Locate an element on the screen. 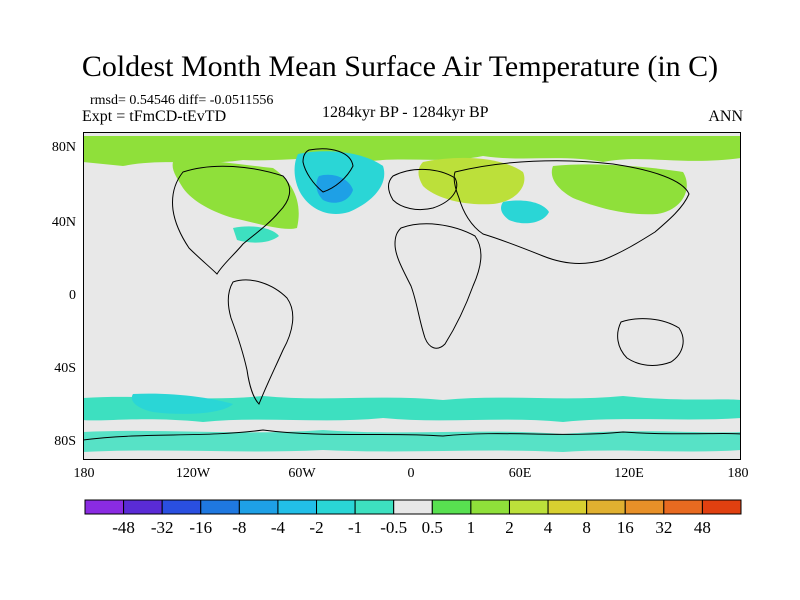 The image size is (800, 600). colorbar-label: -16 is located at coordinates (201, 527).